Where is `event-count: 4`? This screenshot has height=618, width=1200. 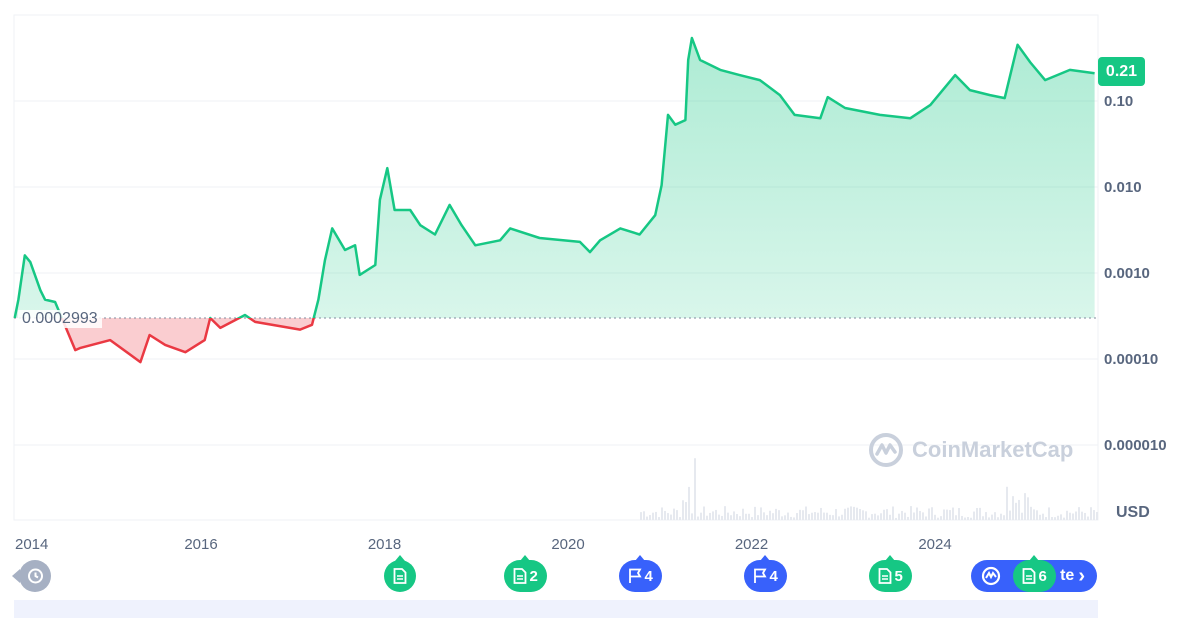
event-count: 4 is located at coordinates (773, 576).